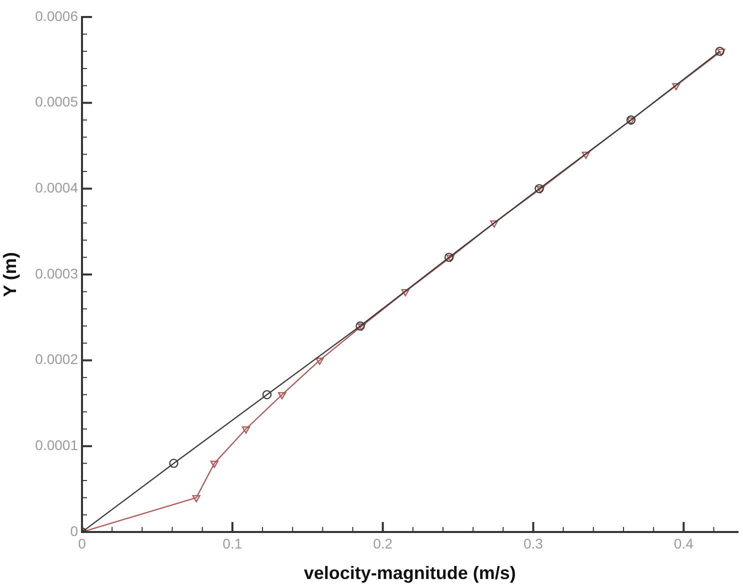 This screenshot has width=743, height=585. What do you see at coordinates (383, 543) in the screenshot?
I see `x-tick-label: 0.2` at bounding box center [383, 543].